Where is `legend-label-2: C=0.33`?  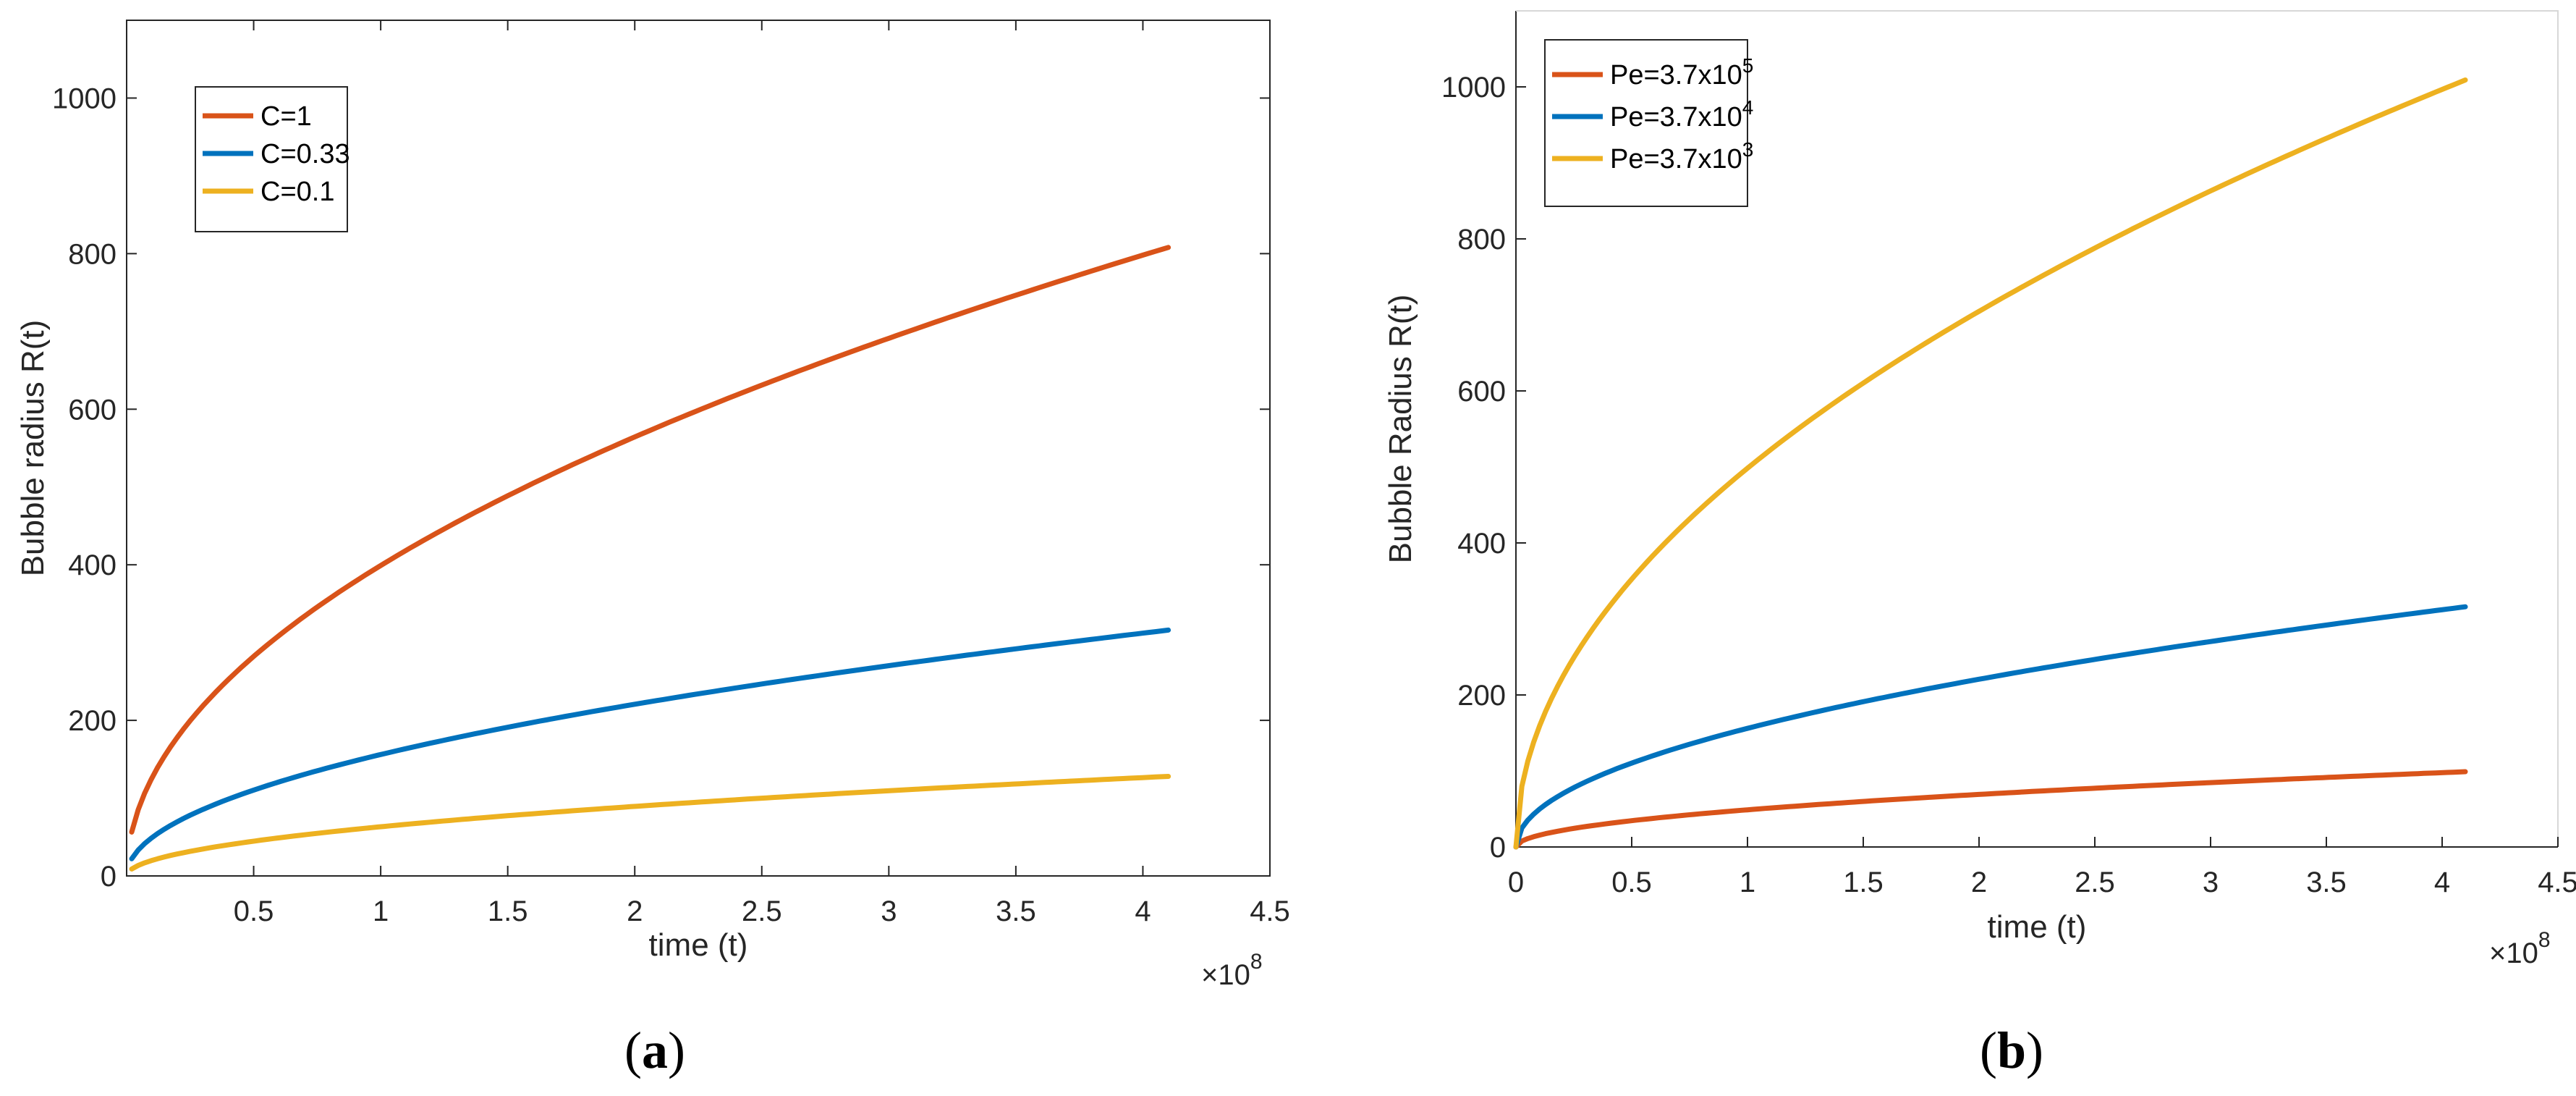
legend-label-2: C=0.33 is located at coordinates (305, 154).